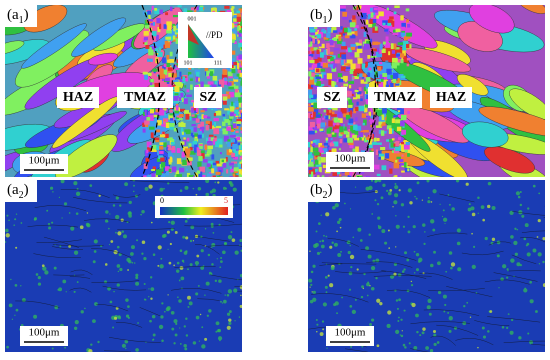 Image resolution: width=550 pixels, height=360 pixels. What do you see at coordinates (331, 97) in the screenshot?
I see `zone-label: SZ` at bounding box center [331, 97].